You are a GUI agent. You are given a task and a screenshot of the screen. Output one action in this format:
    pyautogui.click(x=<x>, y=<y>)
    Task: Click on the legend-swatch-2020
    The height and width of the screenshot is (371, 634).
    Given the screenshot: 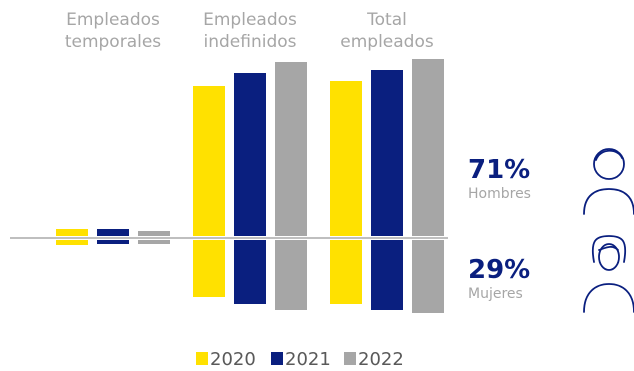 What is the action you would take?
    pyautogui.click(x=202, y=358)
    